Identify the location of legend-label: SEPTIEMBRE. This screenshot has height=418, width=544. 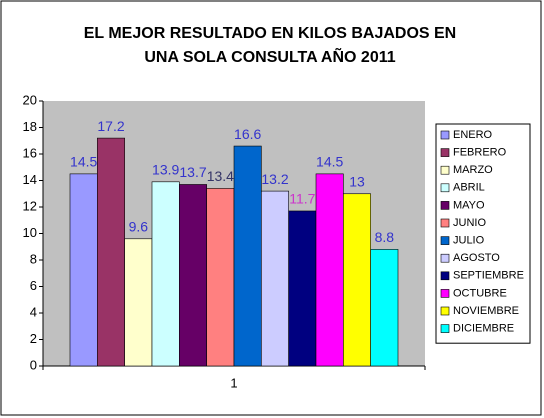
(488, 276).